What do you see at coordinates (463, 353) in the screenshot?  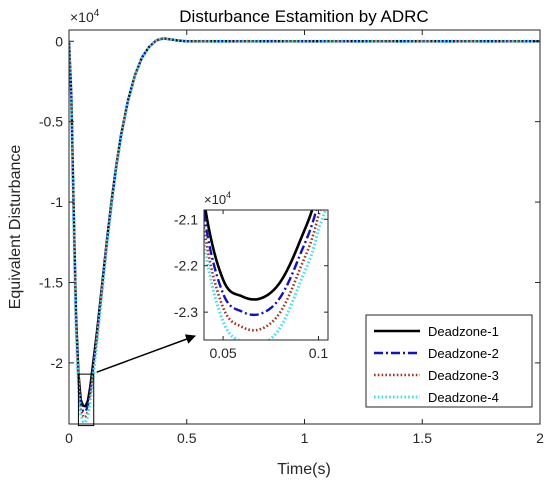 I see `legend-label-deadzone-2: Deadzone-2` at bounding box center [463, 353].